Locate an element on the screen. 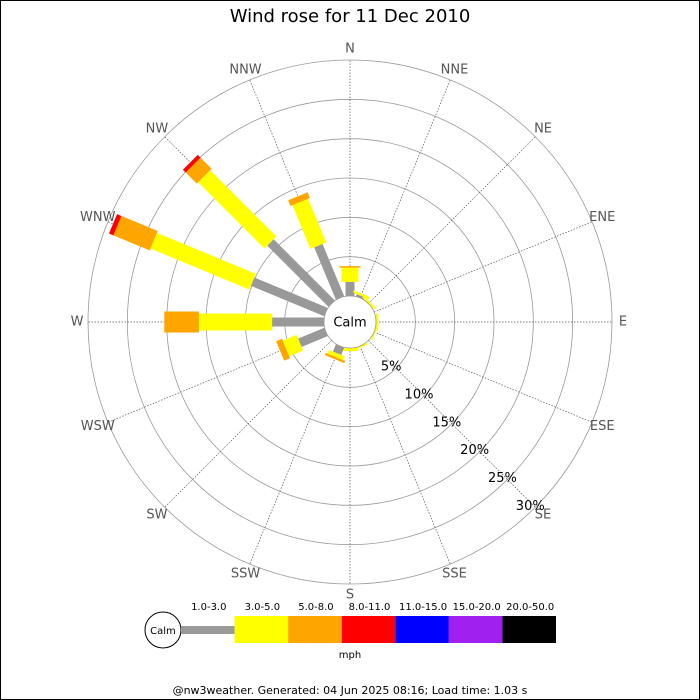 This screenshot has height=700, width=700. legend-label: 1.0-3.0 is located at coordinates (208, 607).